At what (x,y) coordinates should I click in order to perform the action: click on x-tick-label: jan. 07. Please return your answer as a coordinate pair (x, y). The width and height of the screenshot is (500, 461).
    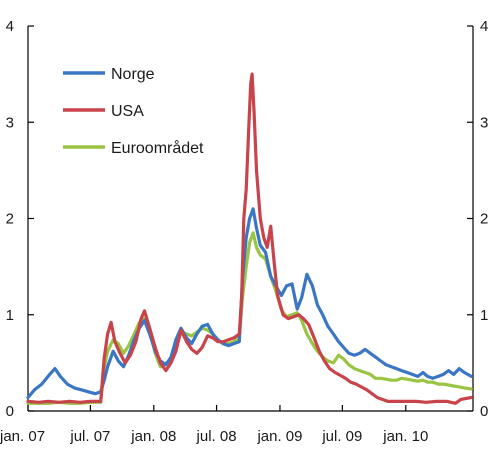
    Looking at the image, I should click on (22, 436).